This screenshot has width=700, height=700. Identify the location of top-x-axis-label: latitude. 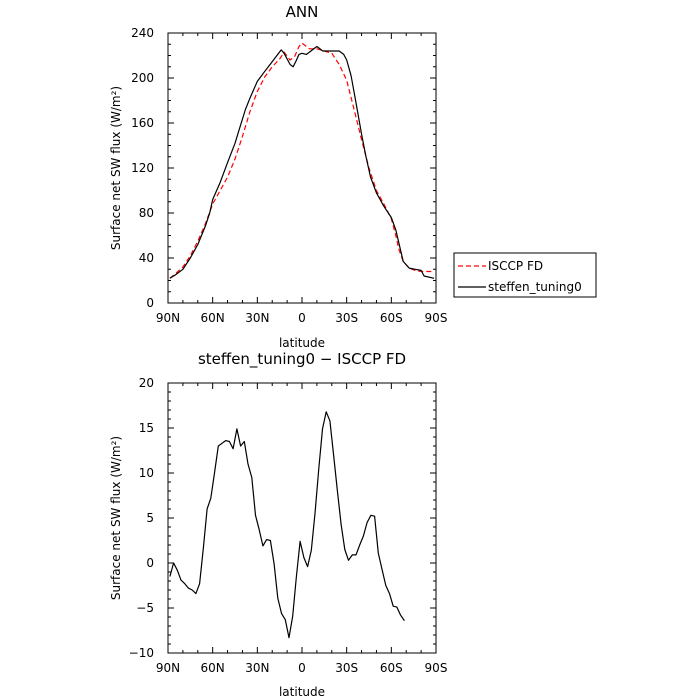
(302, 343).